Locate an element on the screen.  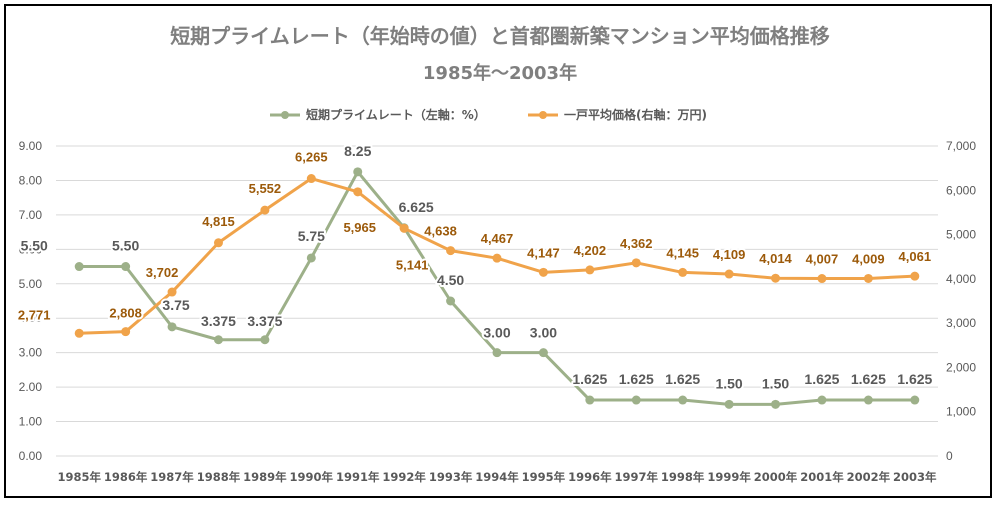
data-label: 6,265 is located at coordinates (311, 157).